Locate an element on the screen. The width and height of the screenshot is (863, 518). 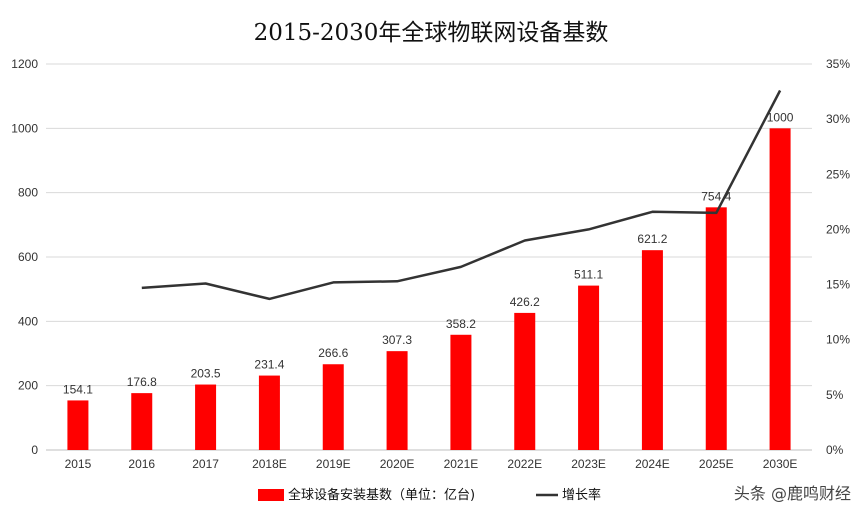
legend-line-label: 增长率 is located at coordinates (581, 495).